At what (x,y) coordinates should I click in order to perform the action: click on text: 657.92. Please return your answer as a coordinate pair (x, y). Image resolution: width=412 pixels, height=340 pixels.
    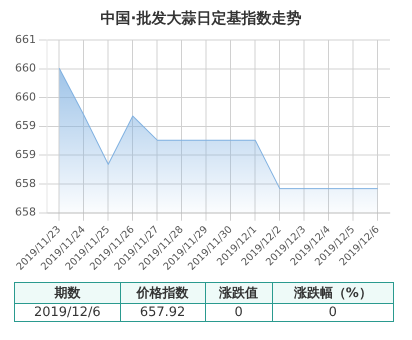
    Looking at the image, I should click on (163, 313).